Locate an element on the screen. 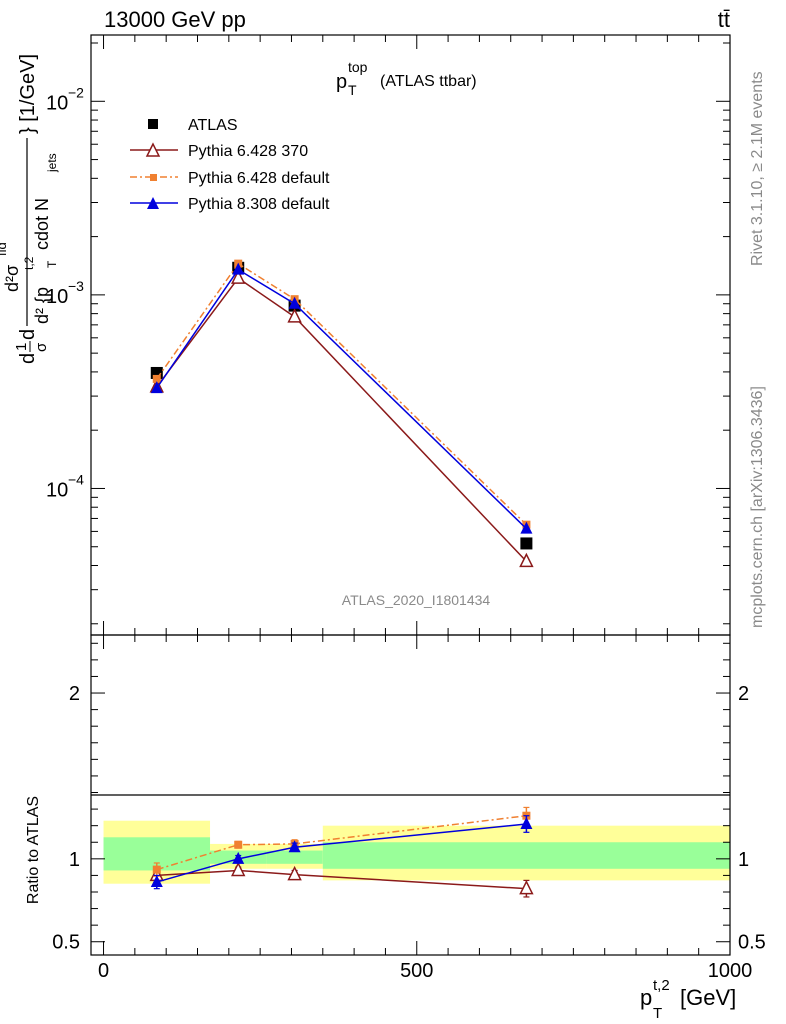  ratio-series is located at coordinates (341, 852).